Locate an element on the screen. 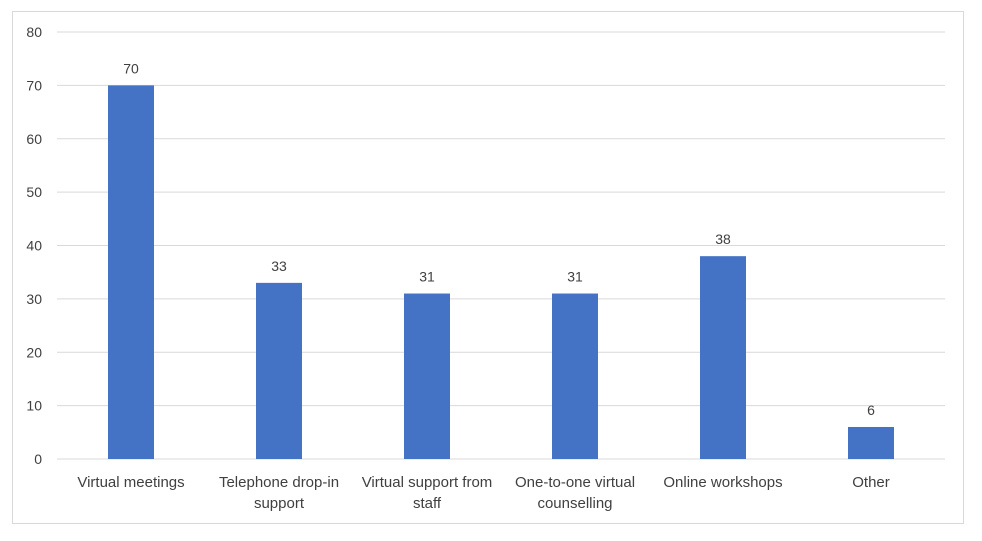 Image resolution: width=982 pixels, height=541 pixels. category-label-line: One-to-one virtual is located at coordinates (575, 482).